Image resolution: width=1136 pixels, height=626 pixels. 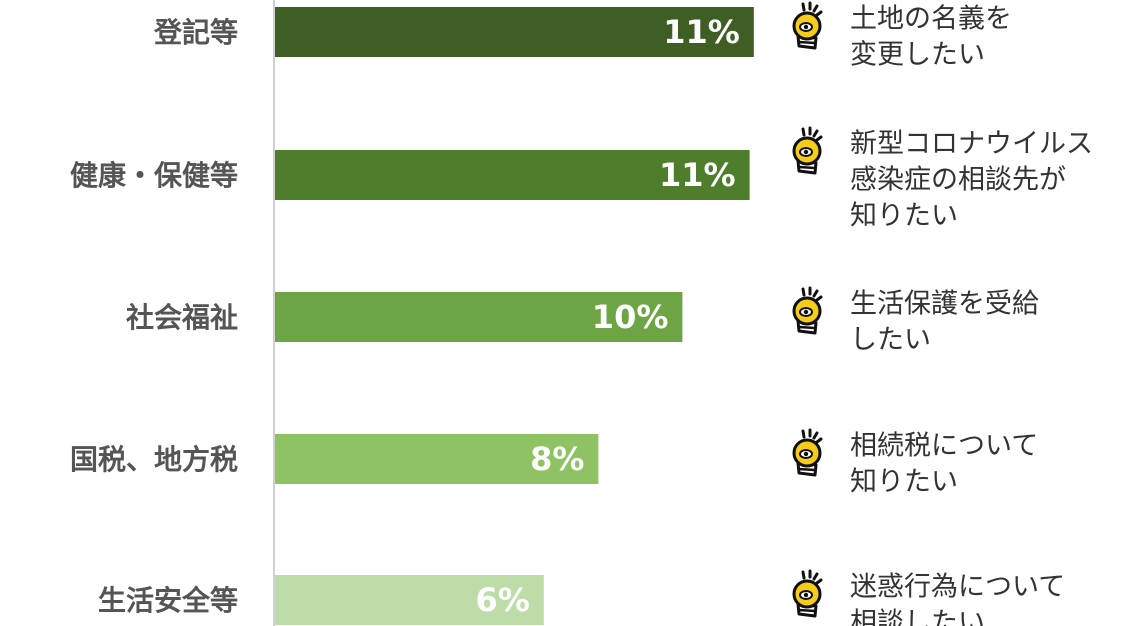 What do you see at coordinates (971, 144) in the screenshot?
I see `note-text: 新型コロナウイルス` at bounding box center [971, 144].